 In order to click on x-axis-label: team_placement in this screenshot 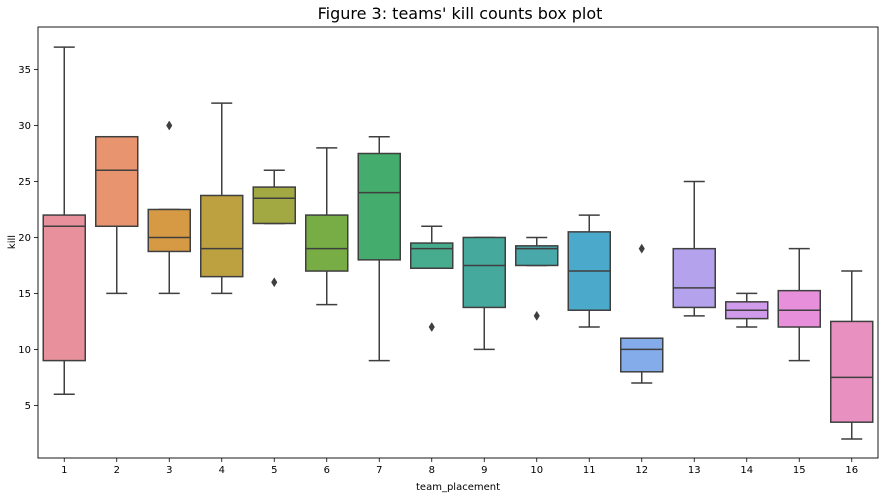, I will do `click(458, 487)`.